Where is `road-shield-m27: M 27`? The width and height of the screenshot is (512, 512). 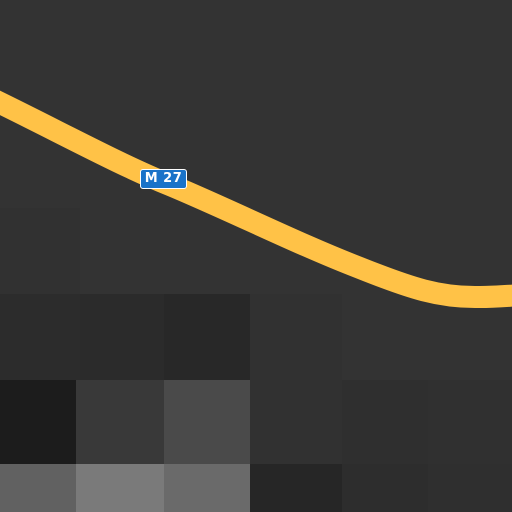 road-shield-m27: M 27 is located at coordinates (163, 179).